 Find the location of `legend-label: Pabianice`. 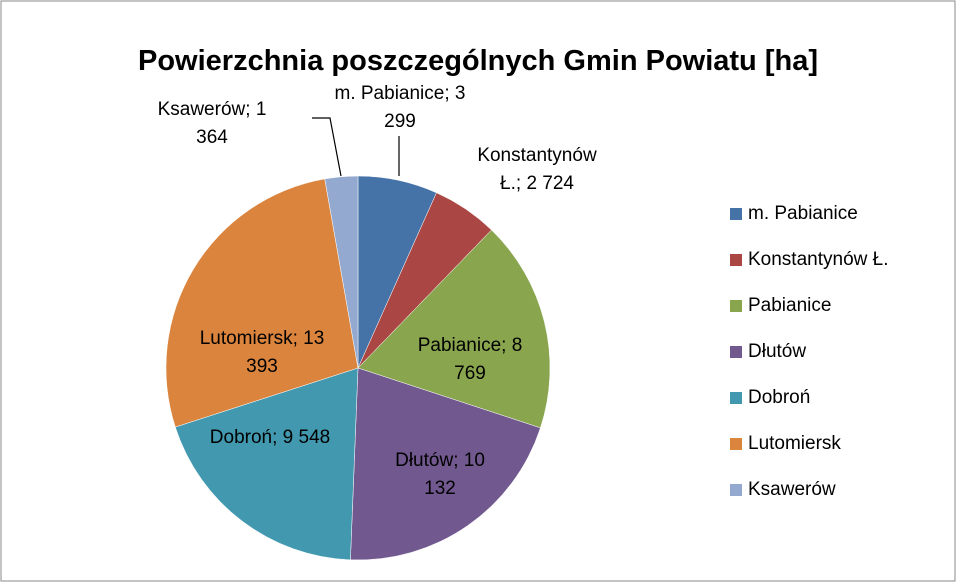

legend-label: Pabianice is located at coordinates (790, 305).